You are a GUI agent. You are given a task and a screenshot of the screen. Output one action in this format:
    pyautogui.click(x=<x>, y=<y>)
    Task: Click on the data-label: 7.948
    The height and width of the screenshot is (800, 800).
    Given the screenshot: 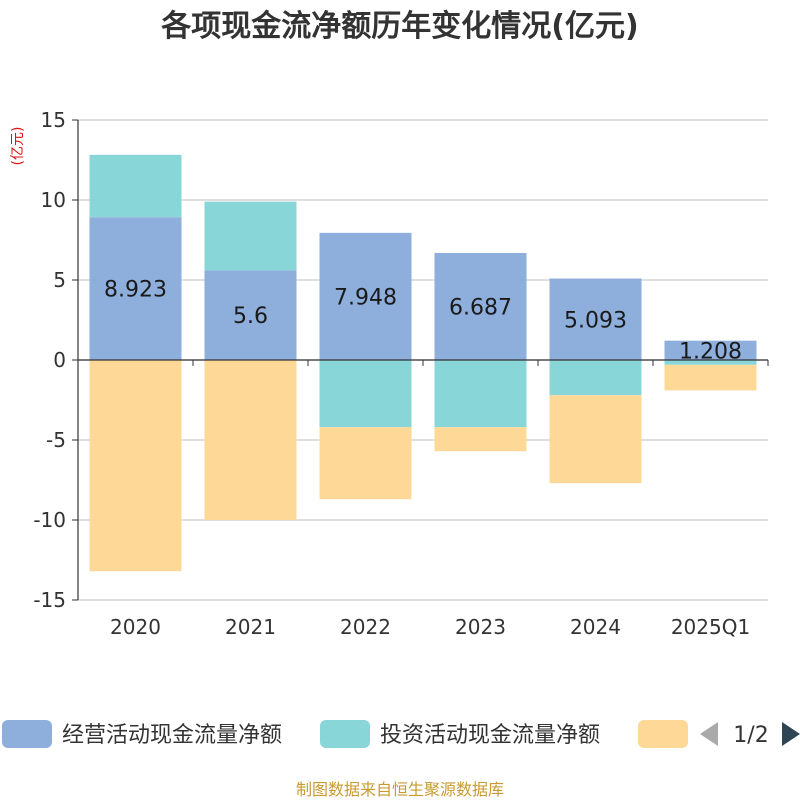 What is the action you would take?
    pyautogui.click(x=365, y=297)
    